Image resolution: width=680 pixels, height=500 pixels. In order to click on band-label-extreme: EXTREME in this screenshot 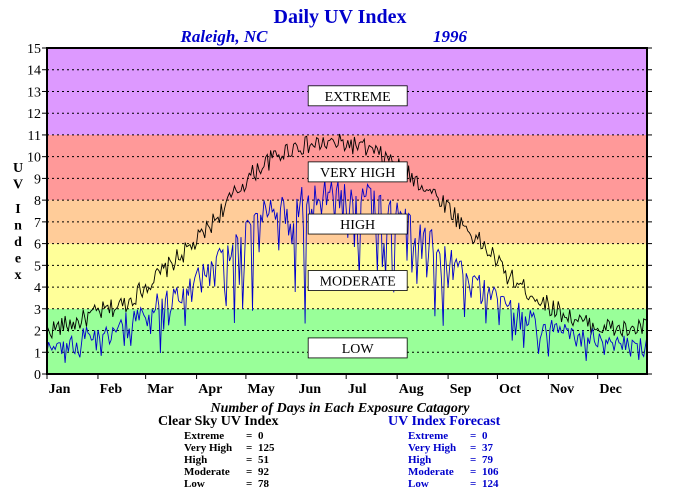, I will do `click(357, 96)`.